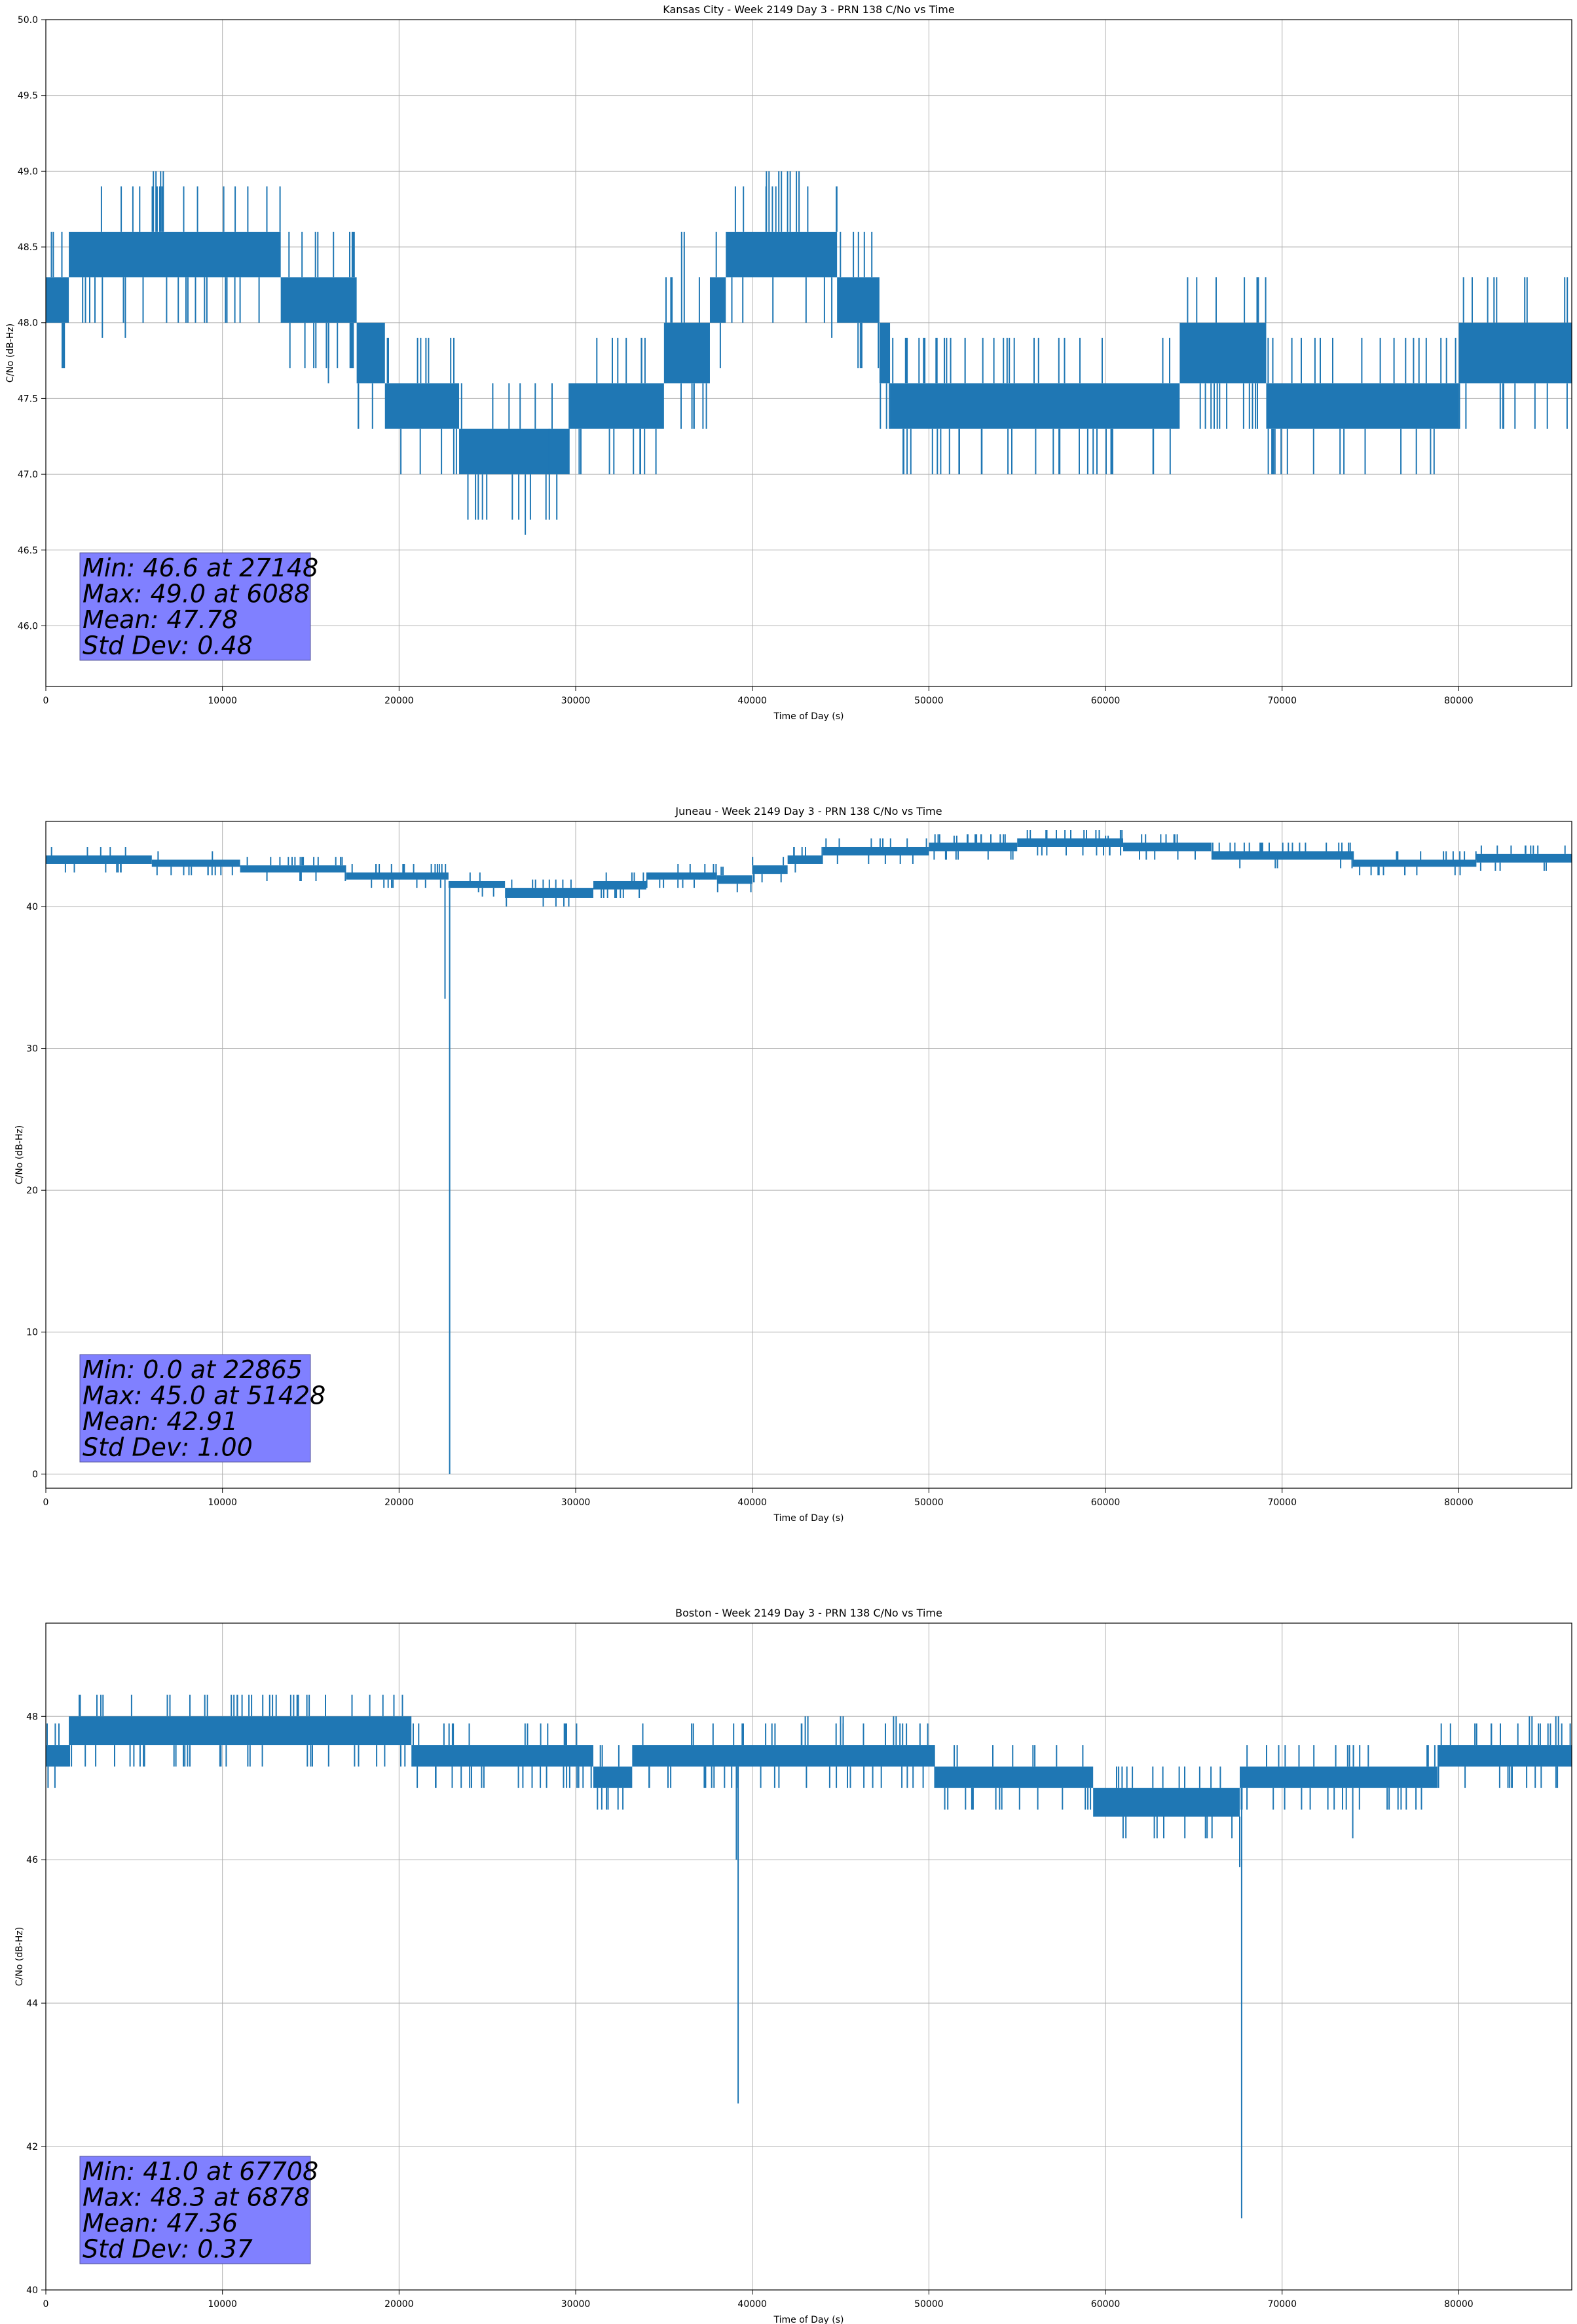  Describe the element at coordinates (28, 475) in the screenshot. I see `y-tick-label: 47.0` at that location.